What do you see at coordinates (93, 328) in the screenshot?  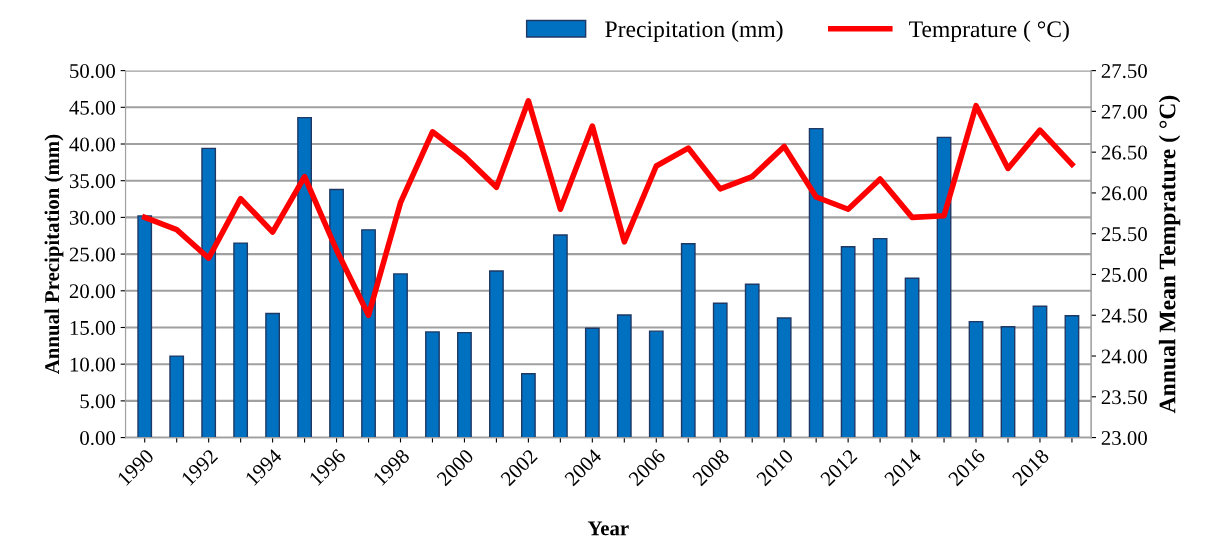 I see `y-tick-label: 15.00` at bounding box center [93, 328].